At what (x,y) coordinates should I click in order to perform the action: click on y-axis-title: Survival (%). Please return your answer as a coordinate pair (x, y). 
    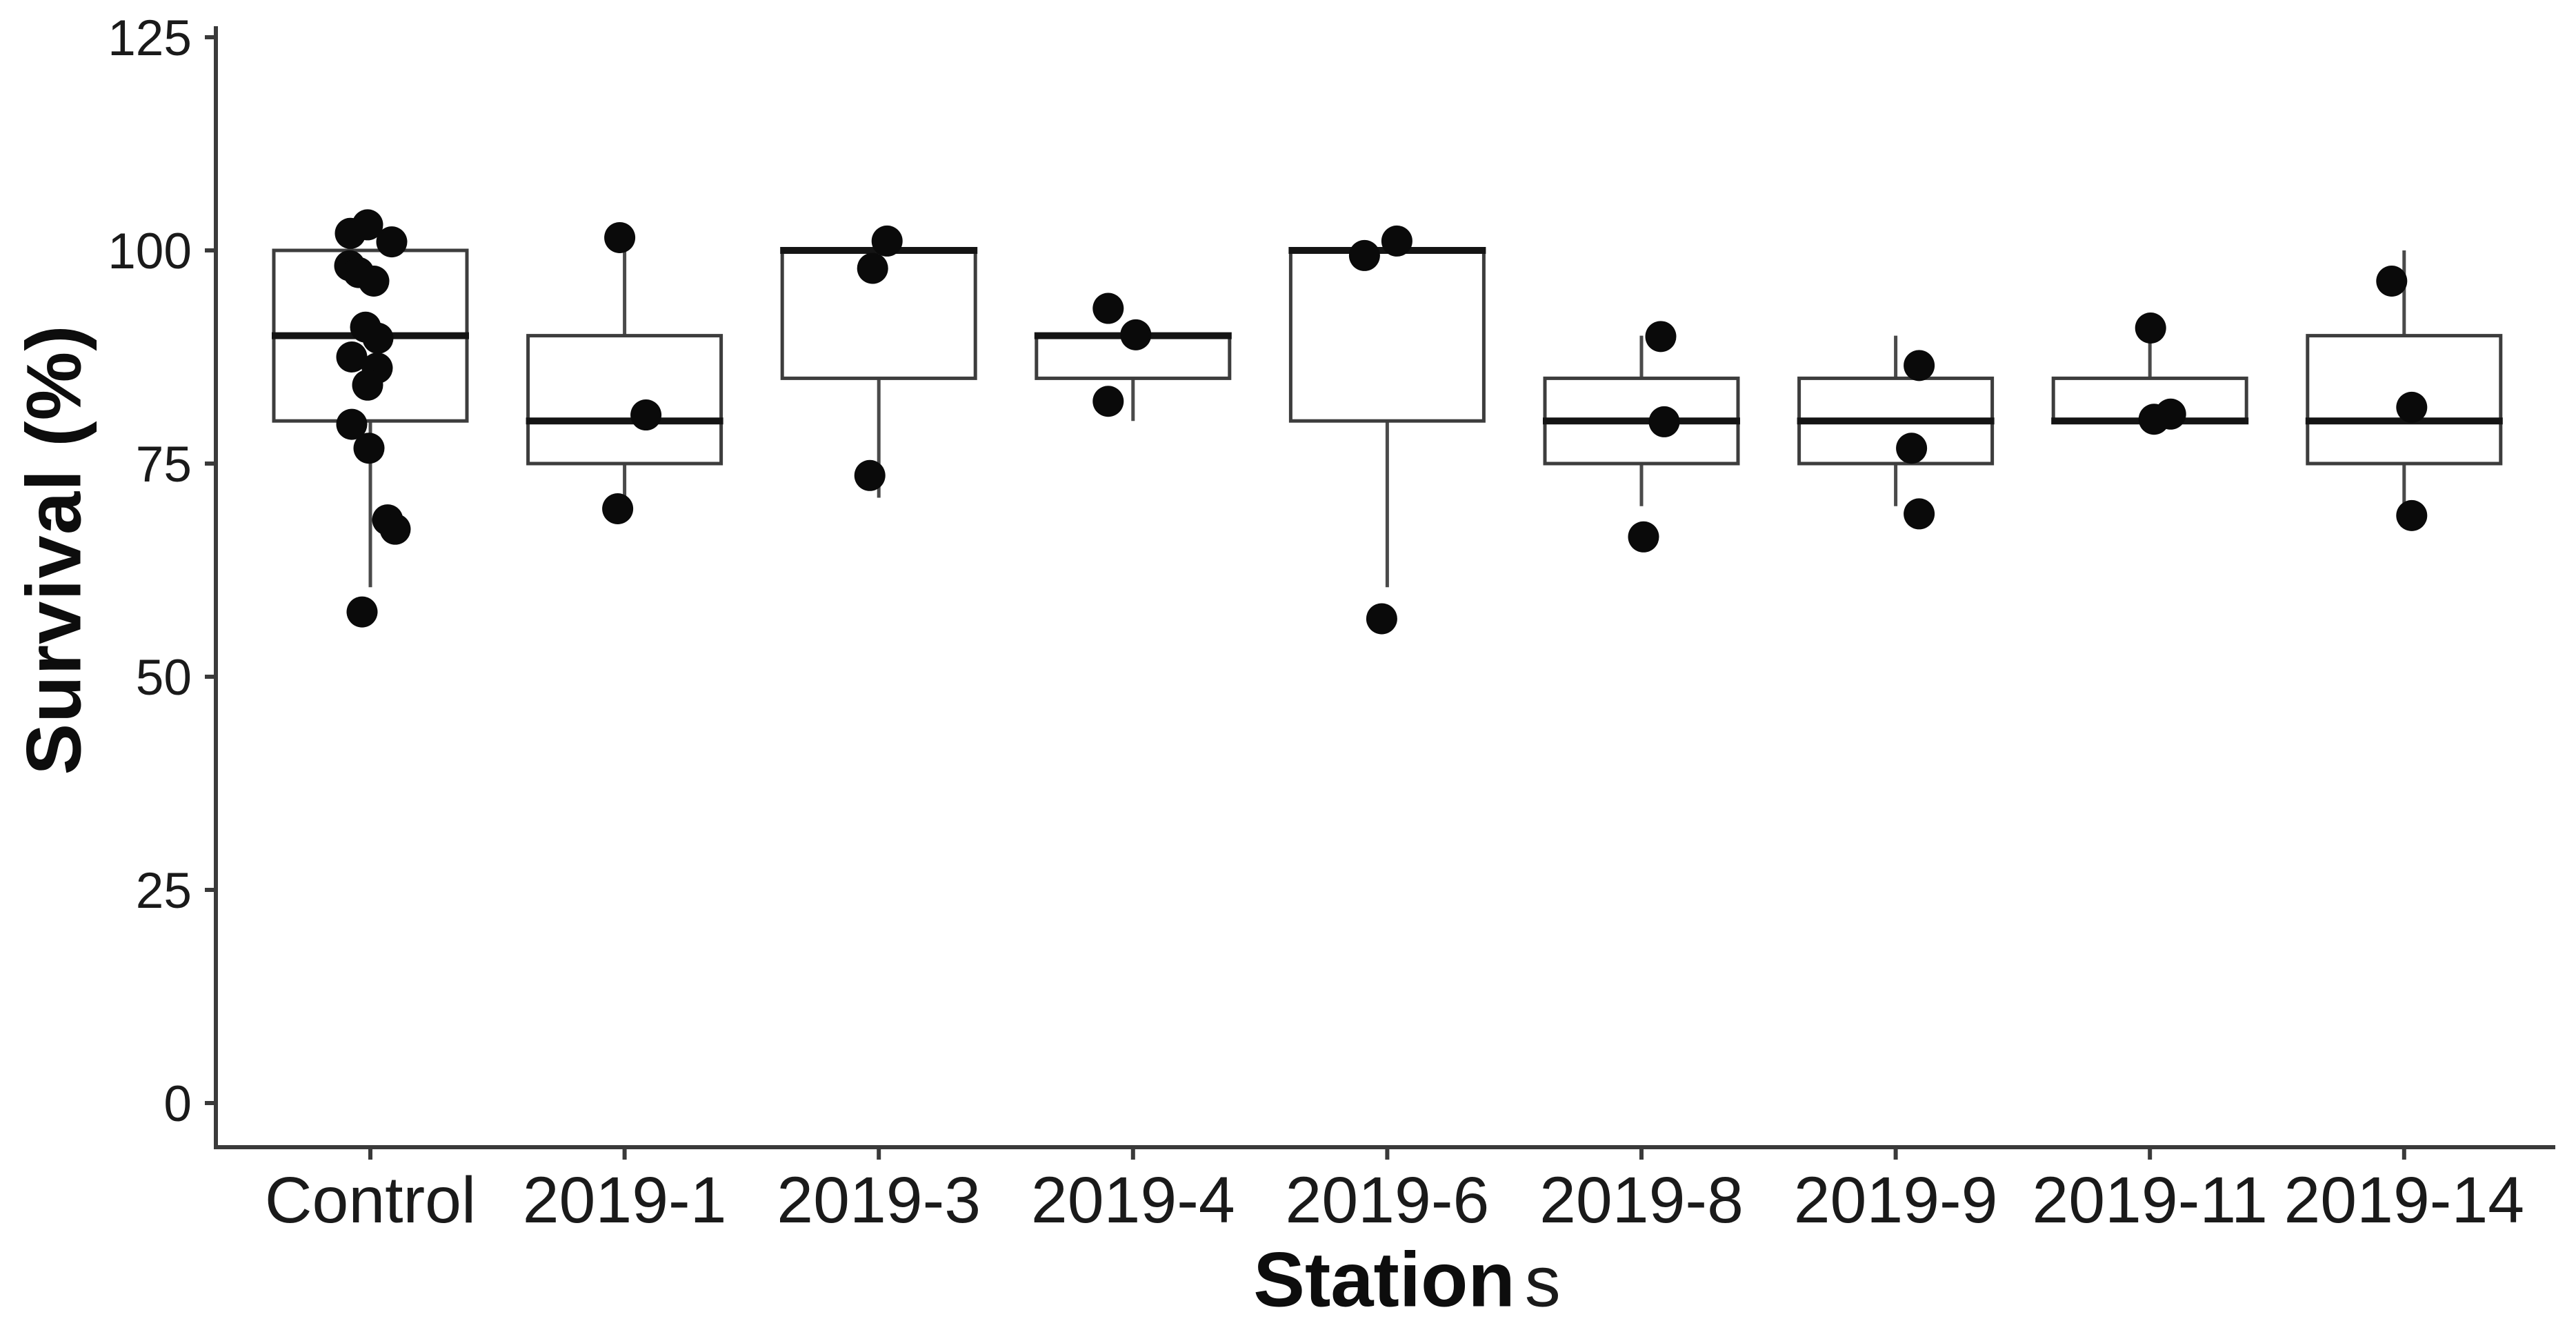
    Looking at the image, I should click on (53, 549).